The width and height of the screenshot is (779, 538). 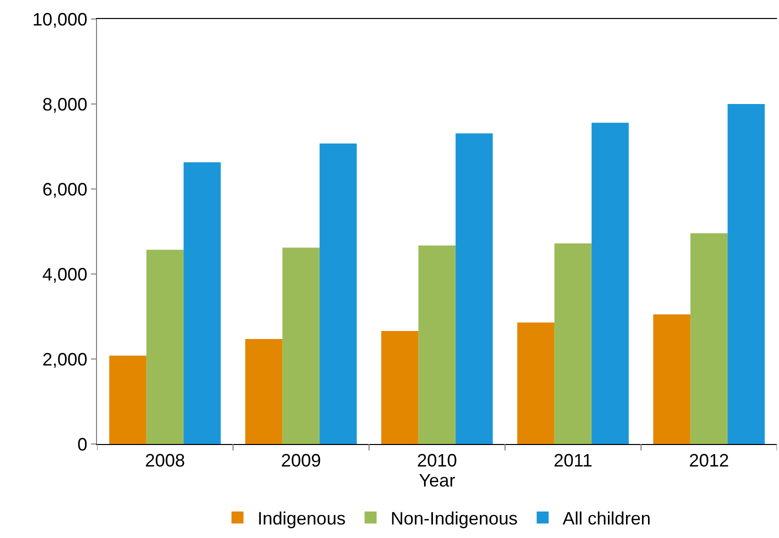 I want to click on x-tick-label: 2009, so click(x=301, y=460).